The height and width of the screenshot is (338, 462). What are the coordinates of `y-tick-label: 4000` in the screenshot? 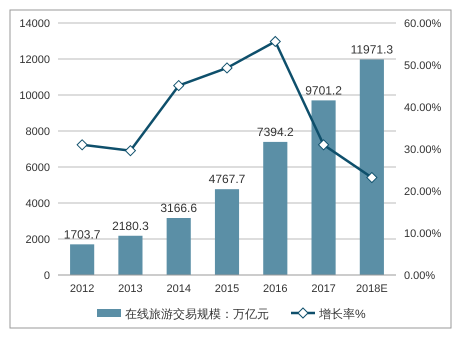 It's located at (38, 204).